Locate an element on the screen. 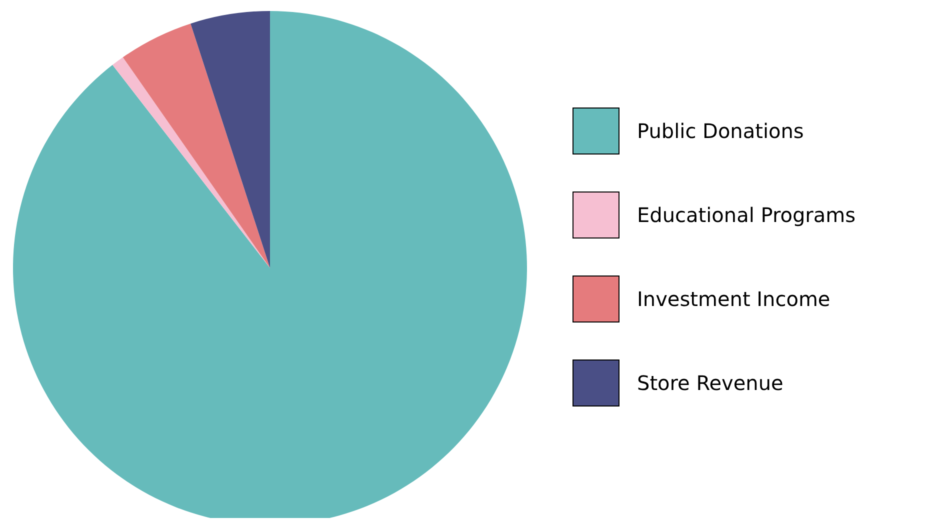 This screenshot has width=943, height=521. legend-label: Investment Income is located at coordinates (733, 299).